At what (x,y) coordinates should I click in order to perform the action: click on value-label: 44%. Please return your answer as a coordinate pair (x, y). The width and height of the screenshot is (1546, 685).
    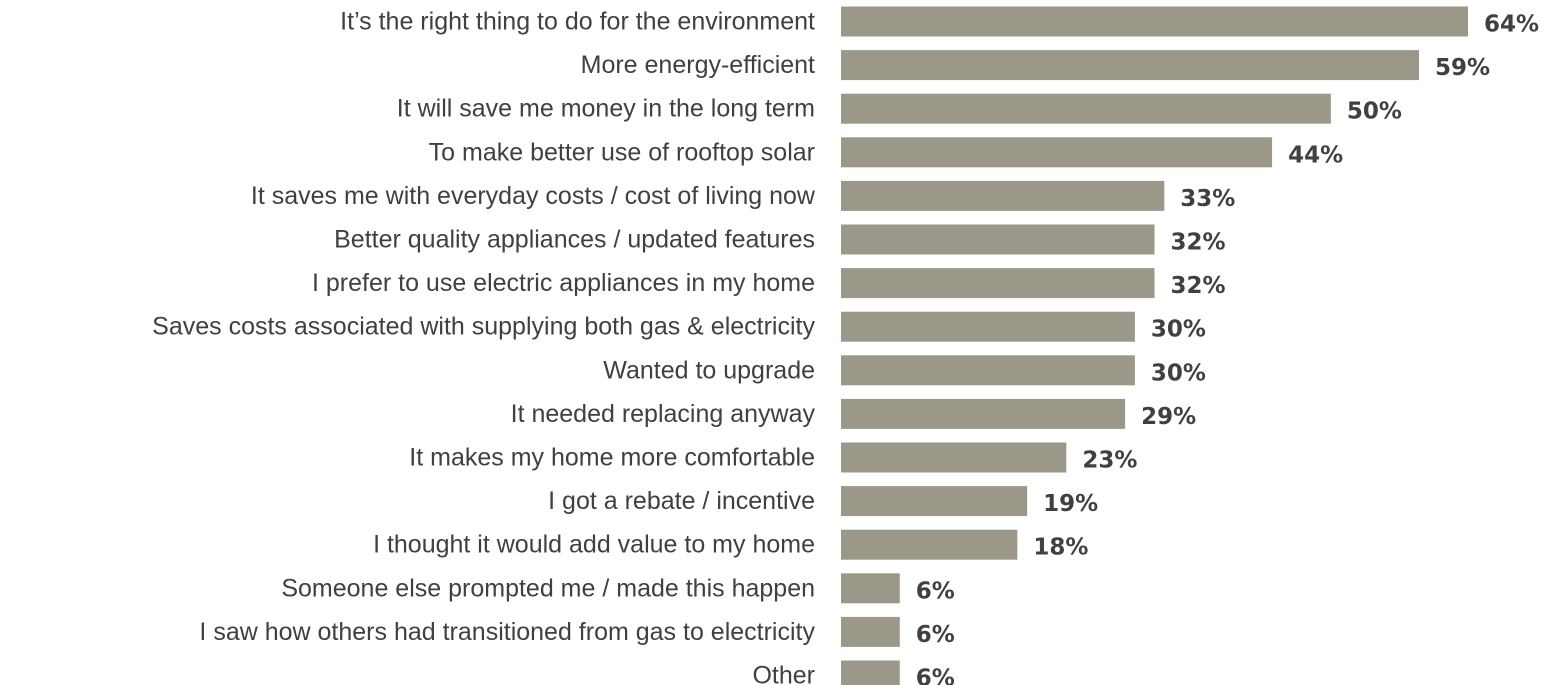
    Looking at the image, I should click on (1315, 155).